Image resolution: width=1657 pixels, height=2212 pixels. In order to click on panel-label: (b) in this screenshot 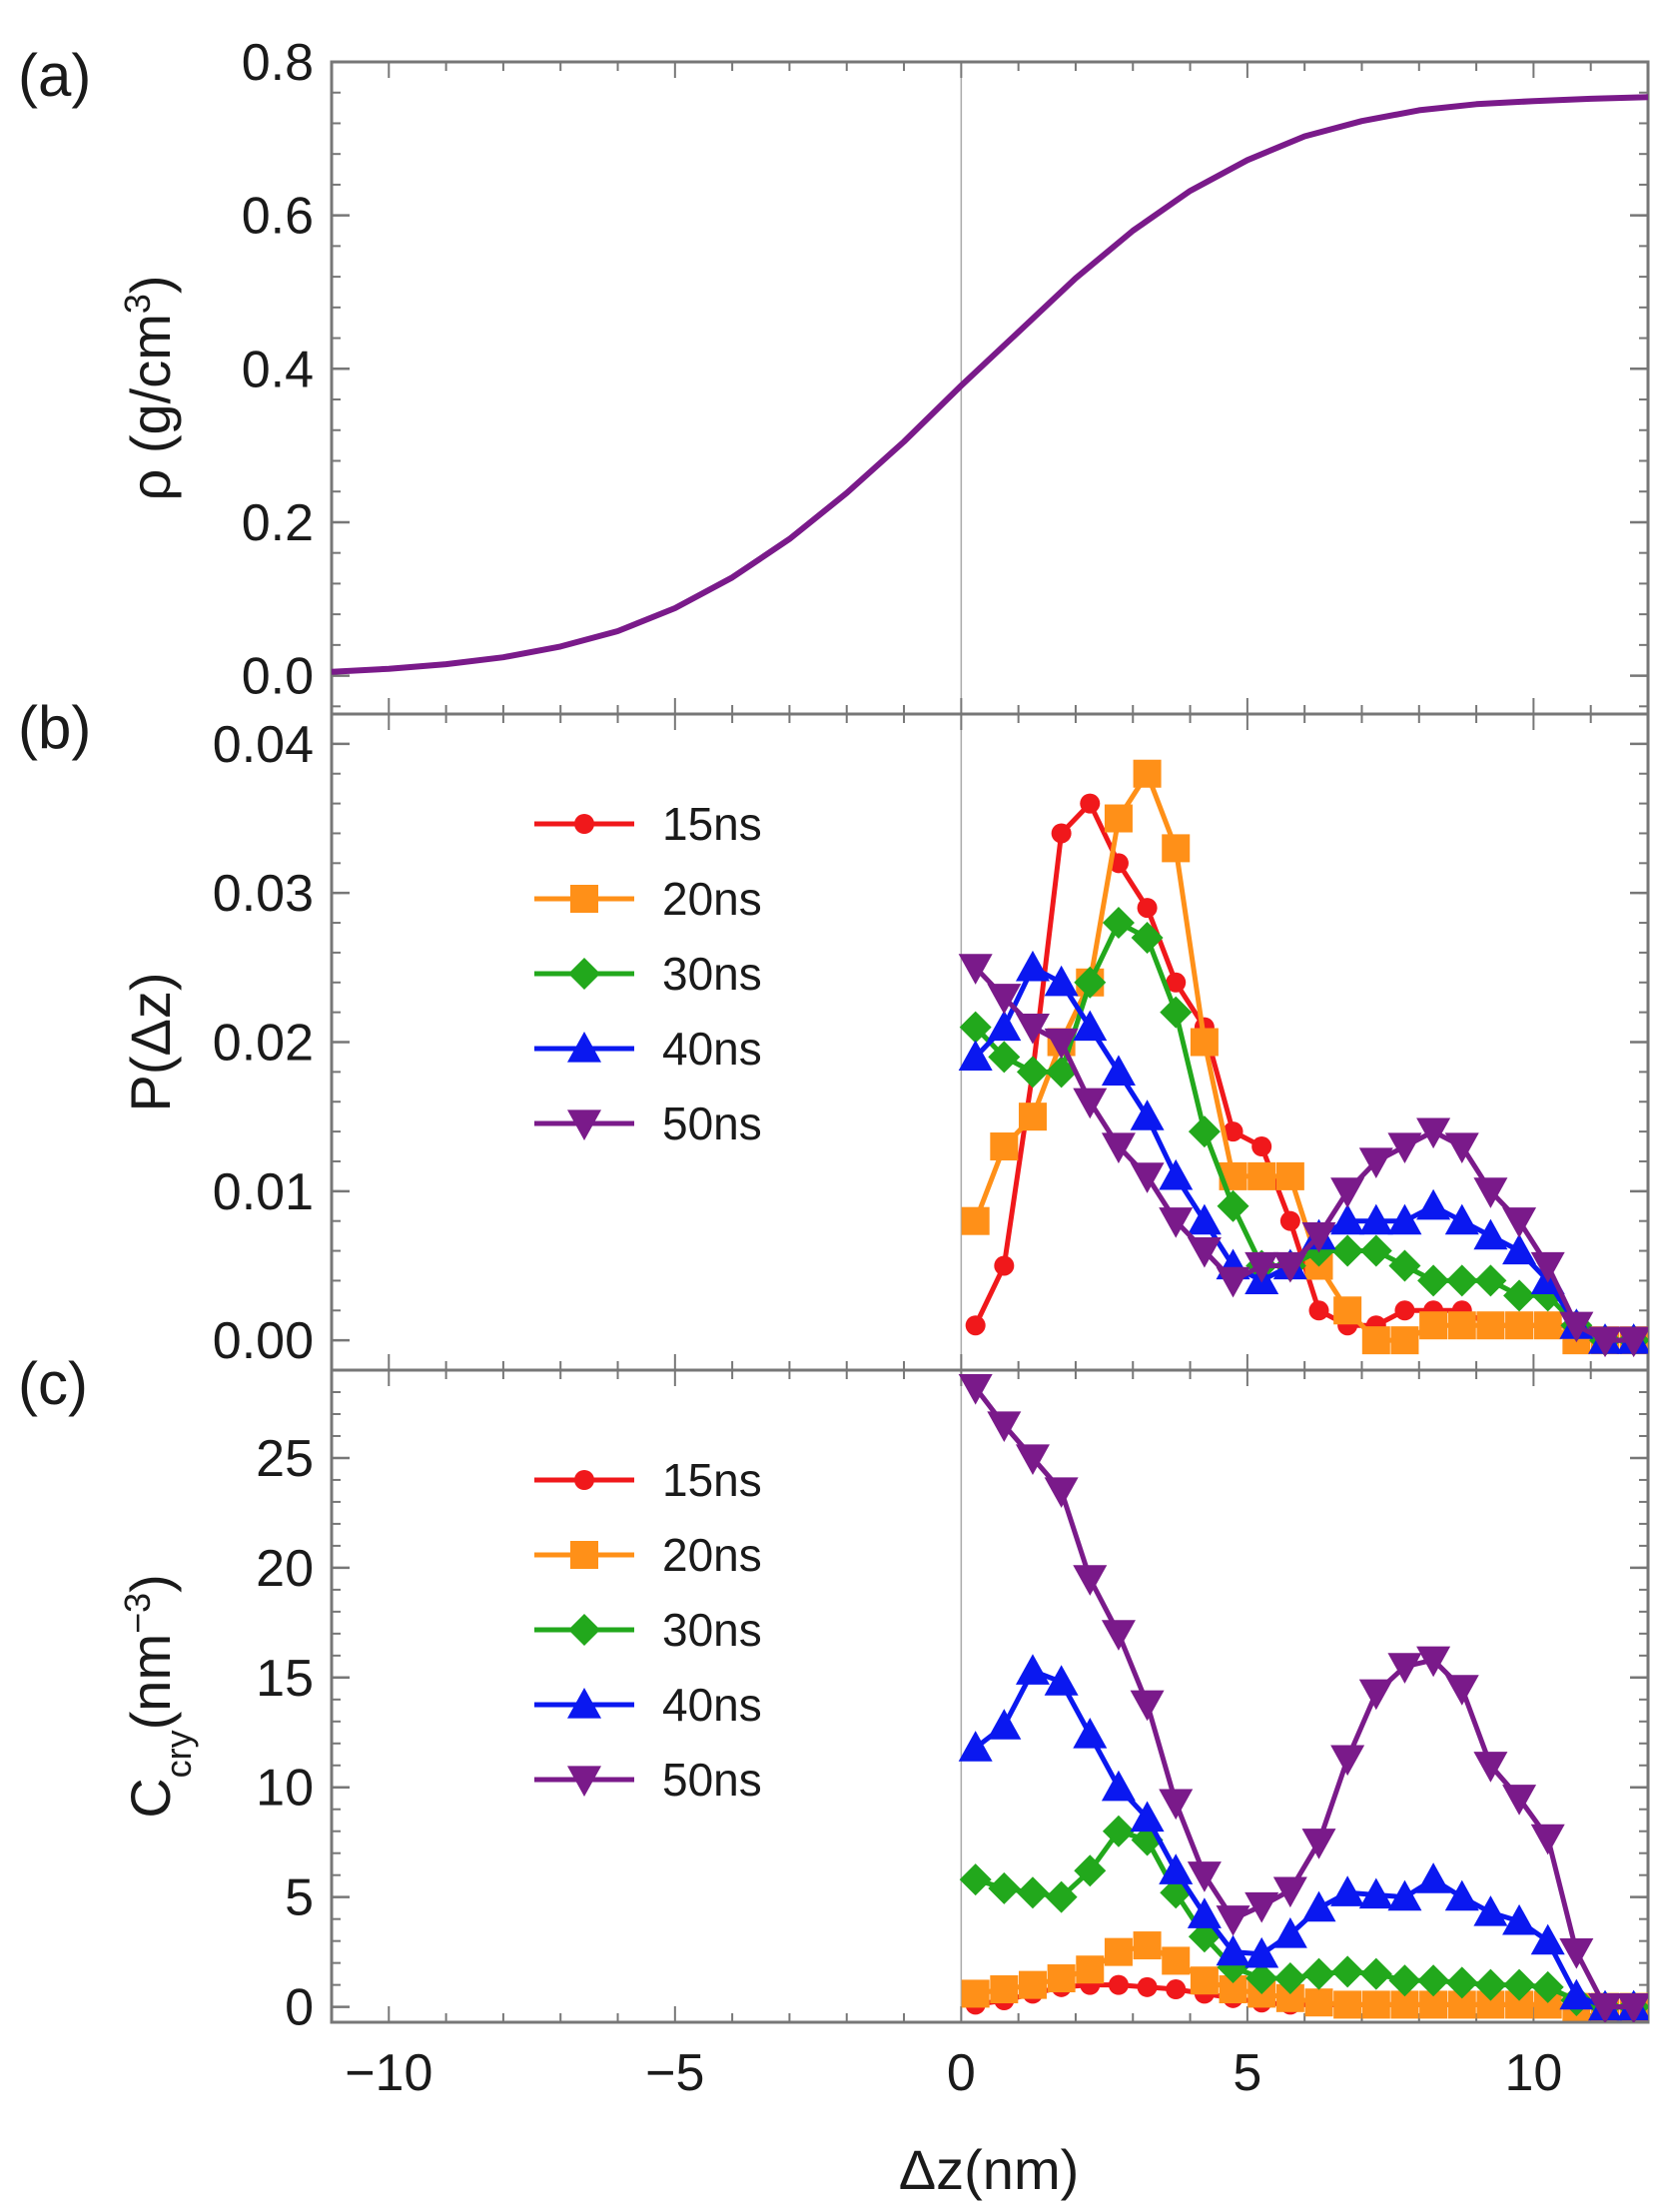, I will do `click(54, 727)`.